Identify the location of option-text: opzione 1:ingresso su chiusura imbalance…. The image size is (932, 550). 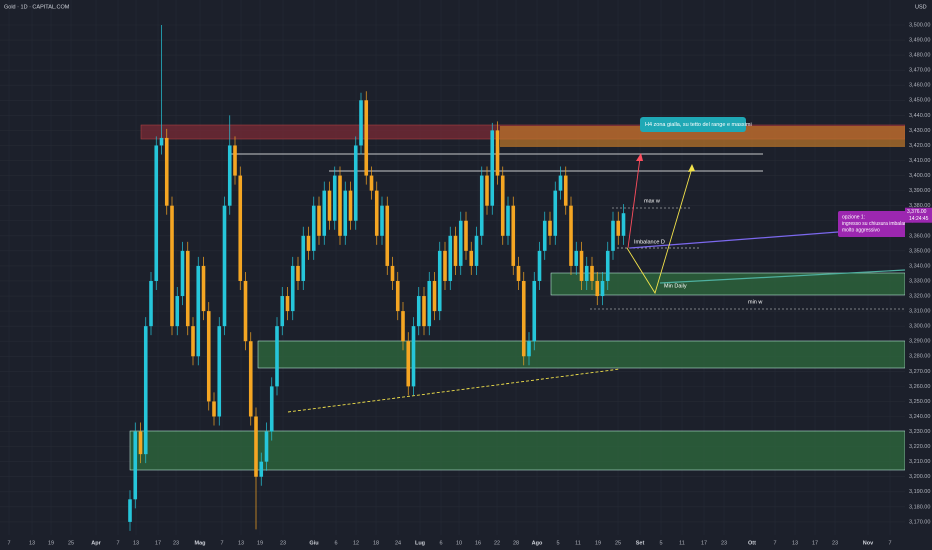
(877, 223).